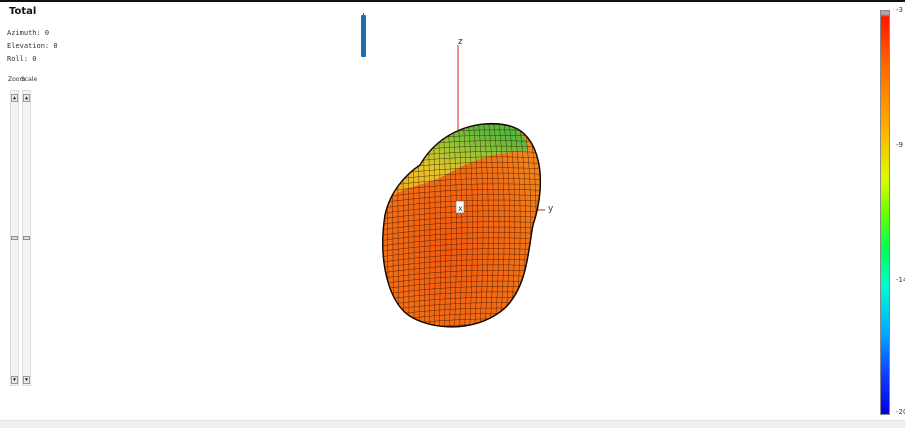 The image size is (905, 428). What do you see at coordinates (22, 59) in the screenshot?
I see `roll-readout: Roll: 0` at bounding box center [22, 59].